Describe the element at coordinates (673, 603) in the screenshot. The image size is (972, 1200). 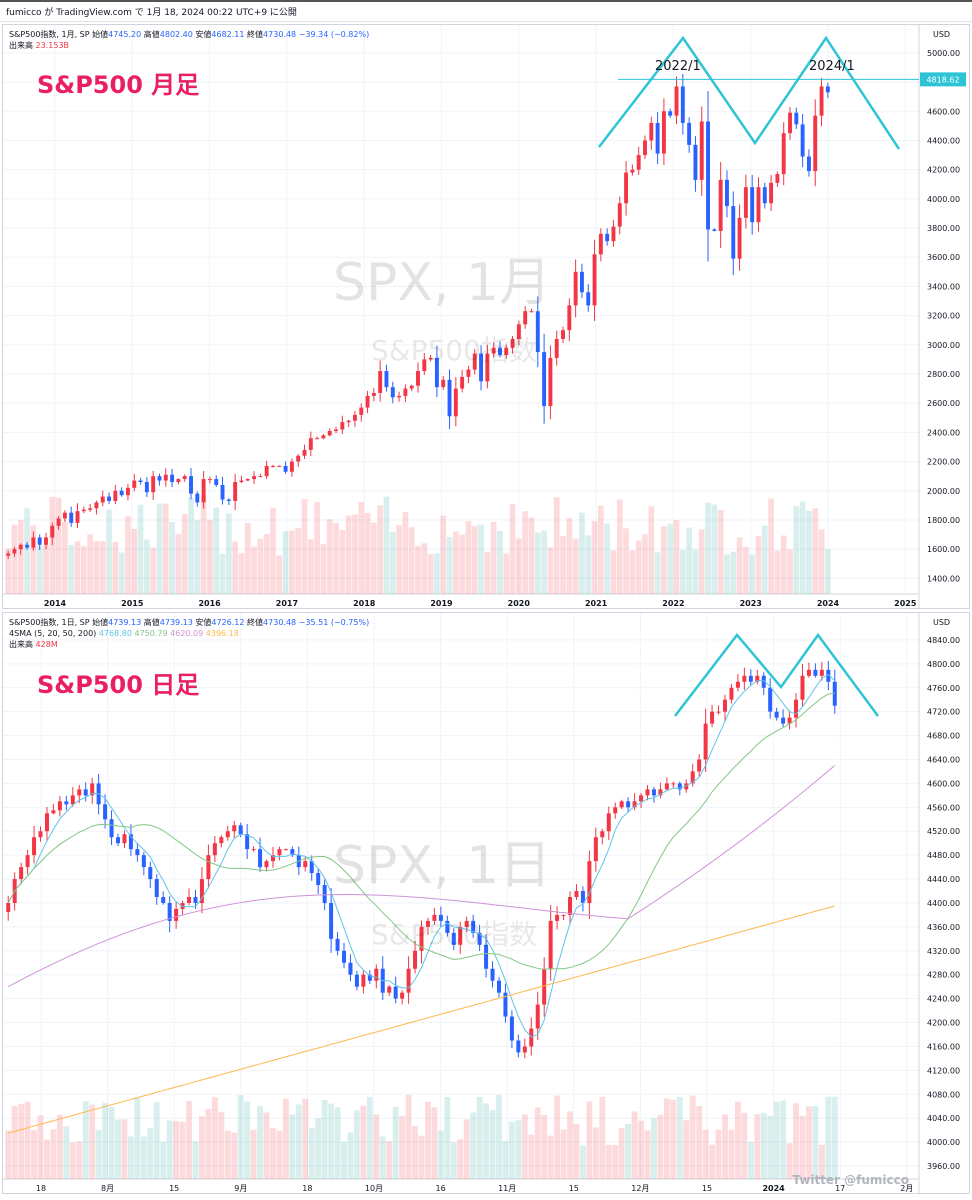
I see `x-tick-label: 2022` at that location.